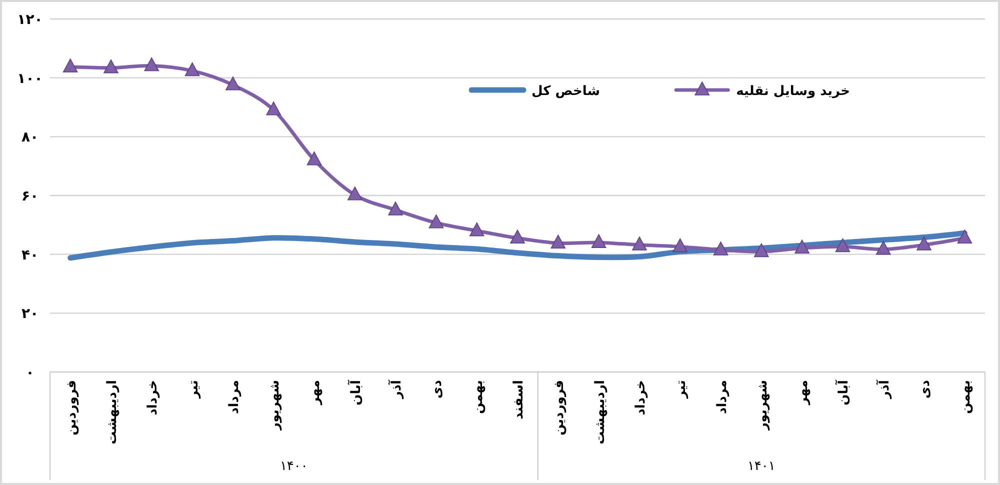  I want to click on y-tick-label: ۶۰, so click(30, 196).